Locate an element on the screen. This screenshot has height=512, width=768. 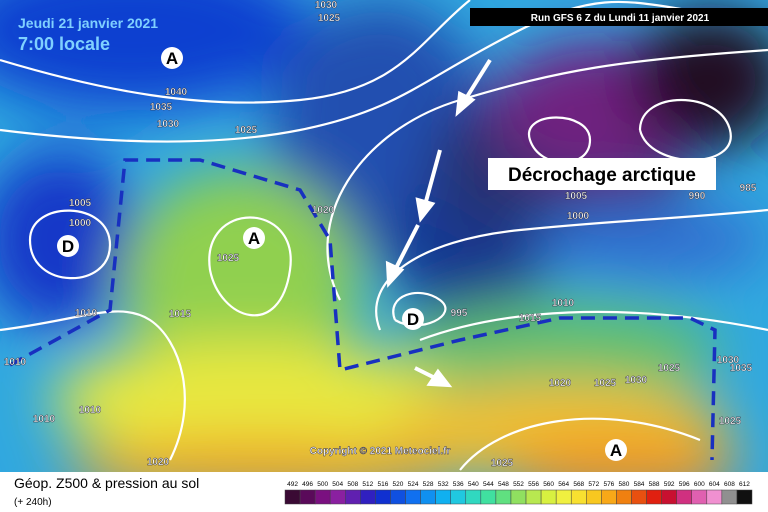
scale-label: 588 is located at coordinates (654, 484).